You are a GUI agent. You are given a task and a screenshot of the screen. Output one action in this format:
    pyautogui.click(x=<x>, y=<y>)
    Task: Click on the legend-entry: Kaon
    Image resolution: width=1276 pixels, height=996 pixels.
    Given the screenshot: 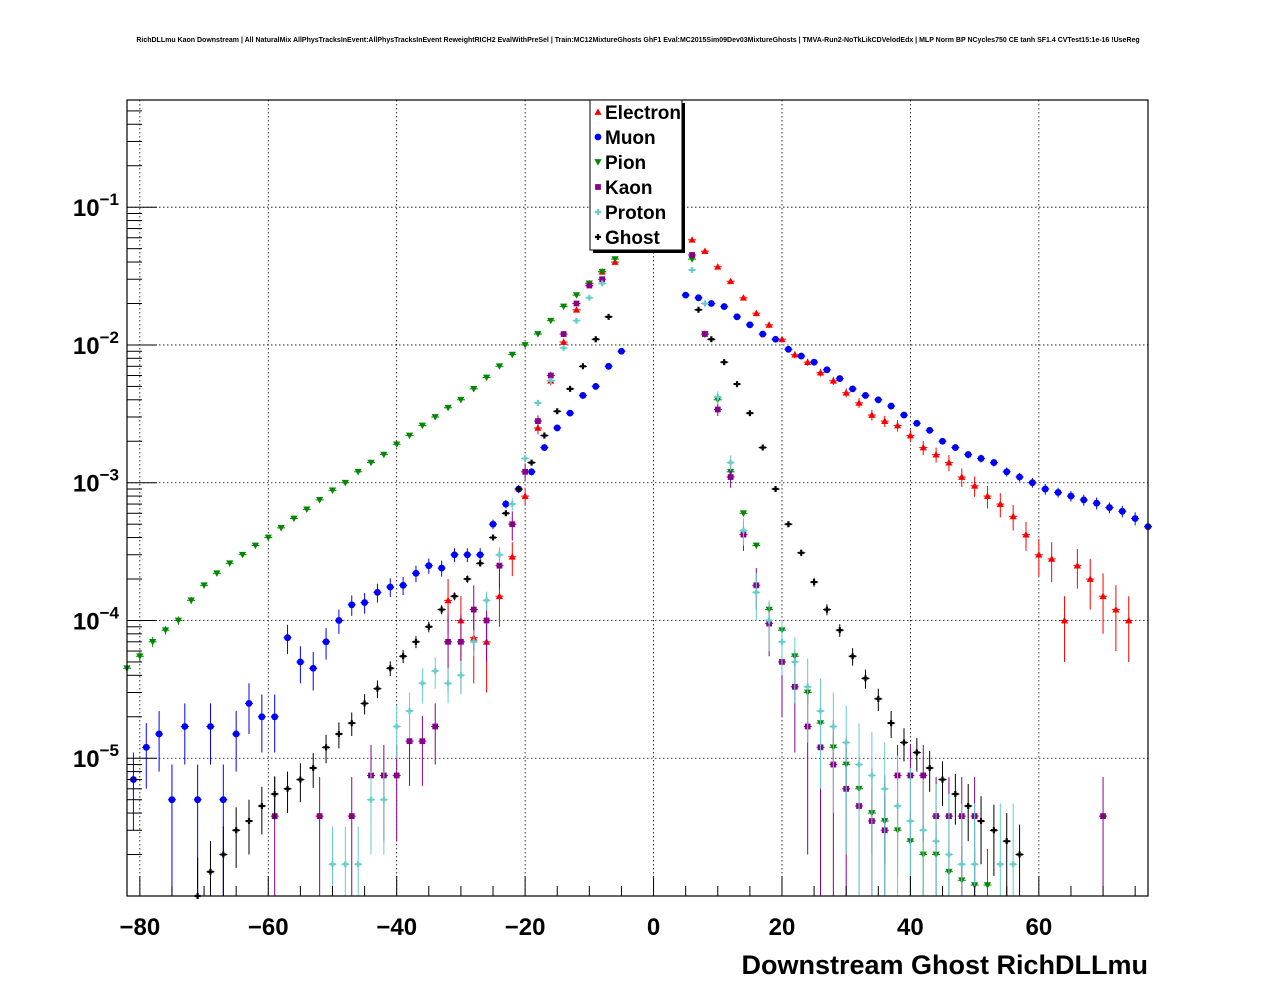 What is the action you would take?
    pyautogui.click(x=624, y=188)
    